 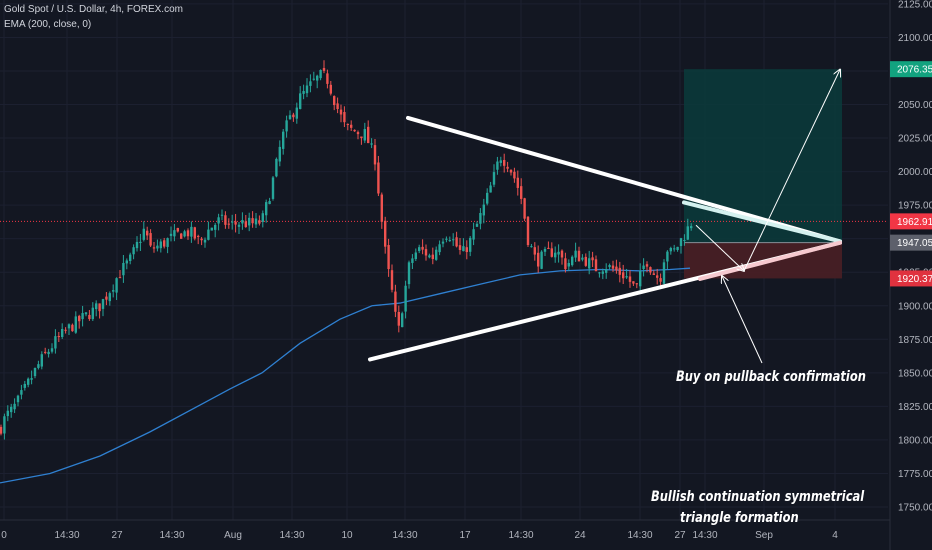 What do you see at coordinates (742, 320) in the screenshot?
I see `annotation-pointer-arrow` at bounding box center [742, 320].